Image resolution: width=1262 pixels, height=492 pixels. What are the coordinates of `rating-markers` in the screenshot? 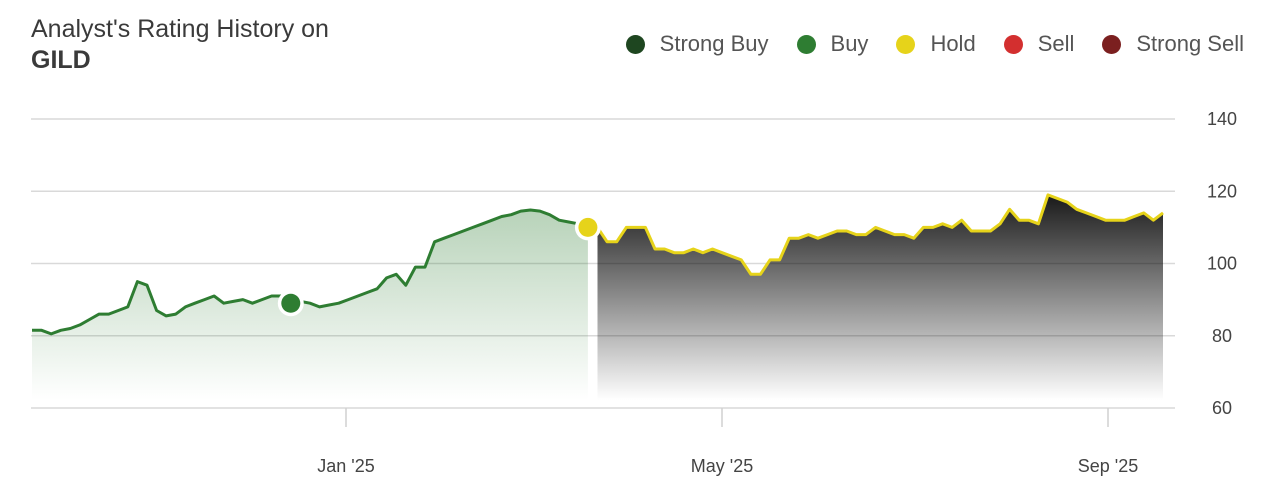 It's located at (439, 265).